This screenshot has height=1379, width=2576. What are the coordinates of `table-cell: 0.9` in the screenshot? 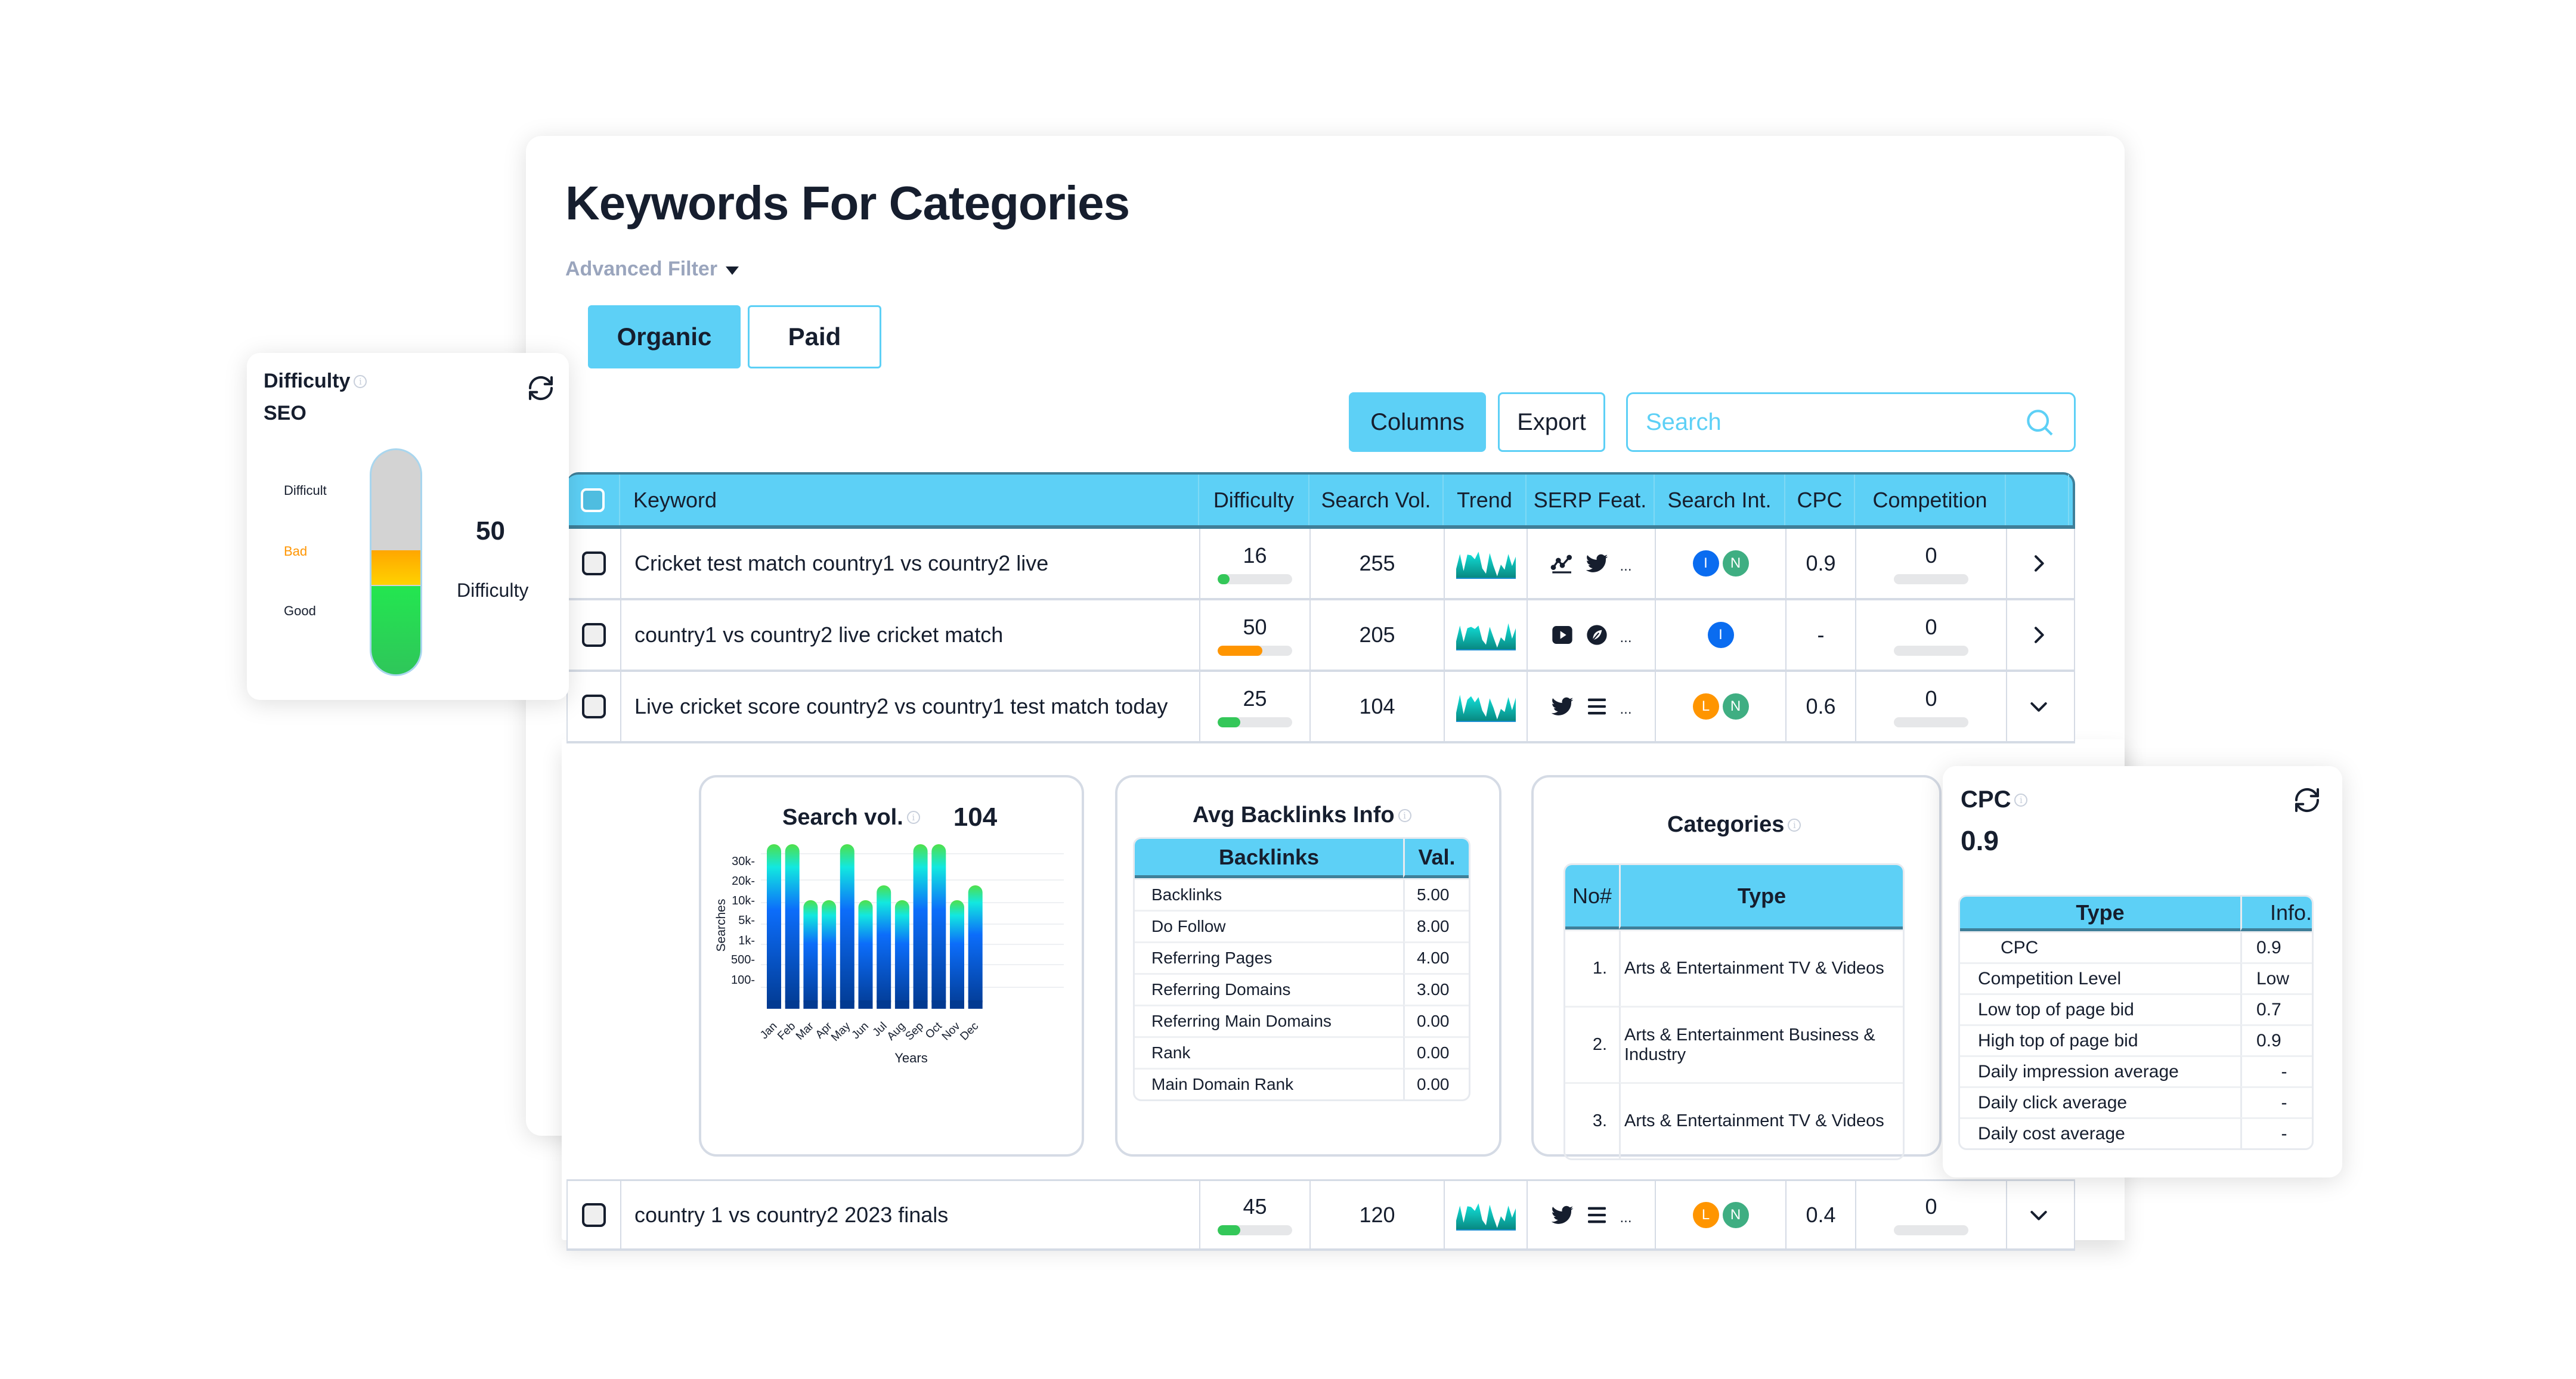 It's located at (2276, 1039).